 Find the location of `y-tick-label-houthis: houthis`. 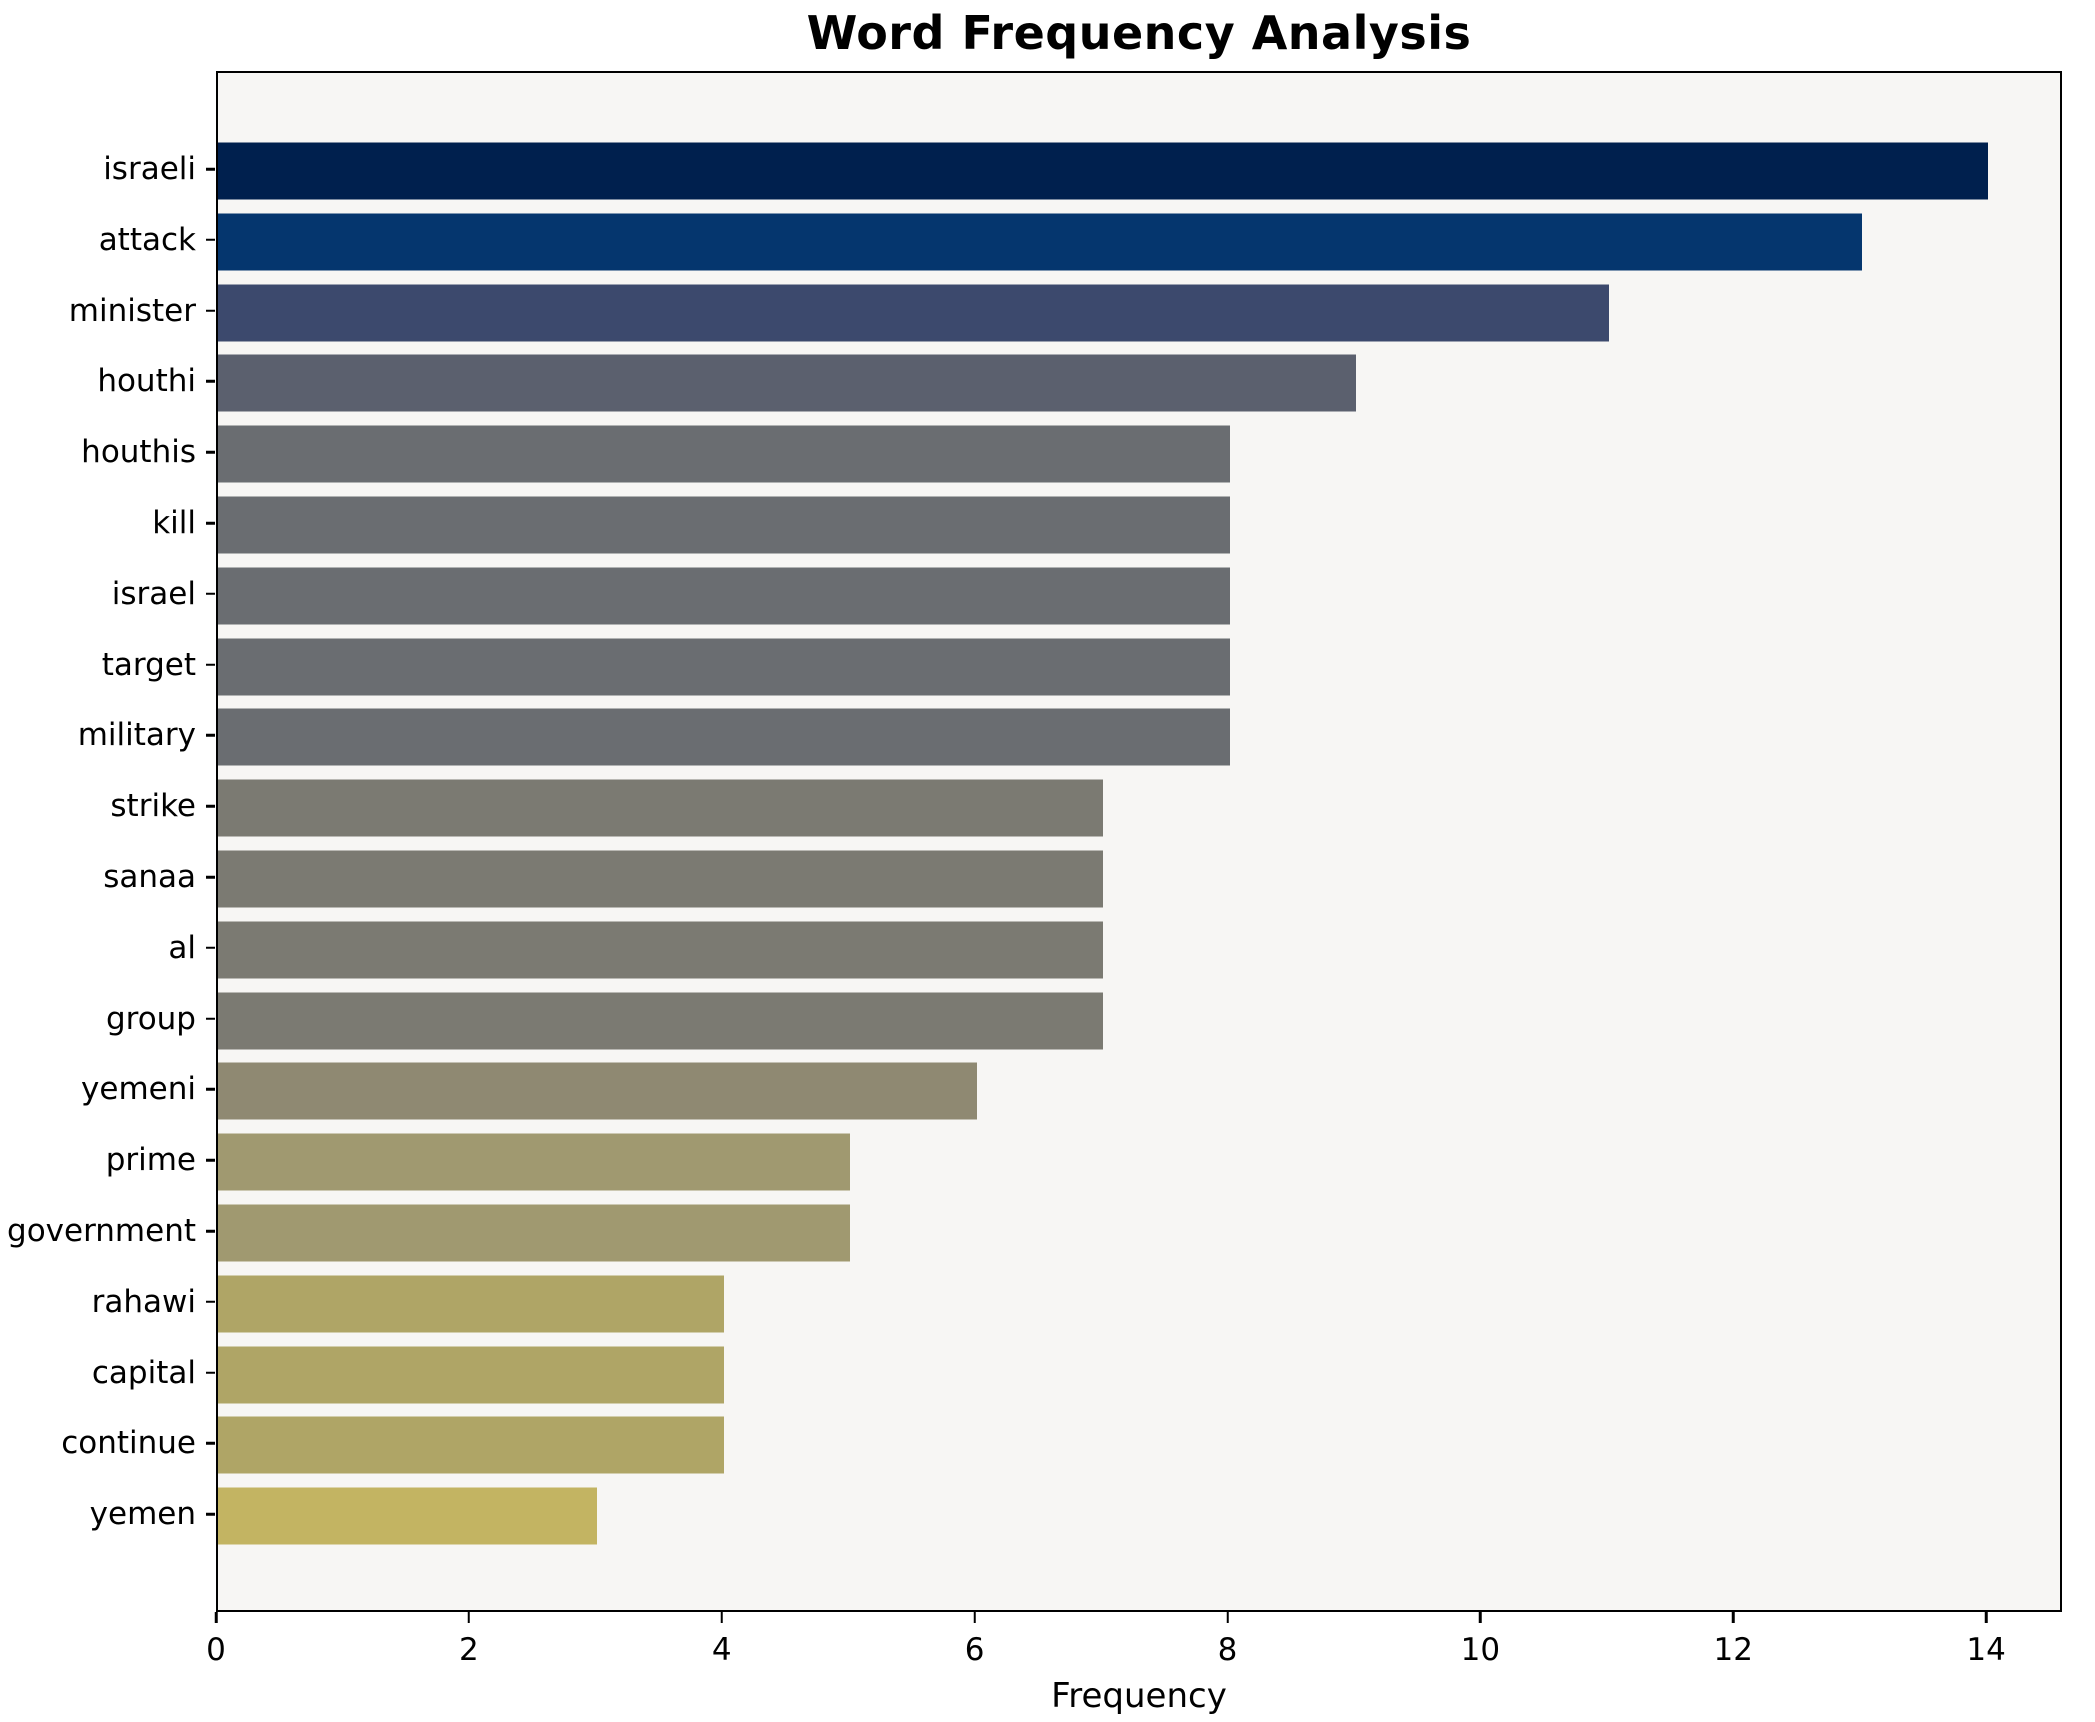

y-tick-label-houthis: houthis is located at coordinates (138, 452).